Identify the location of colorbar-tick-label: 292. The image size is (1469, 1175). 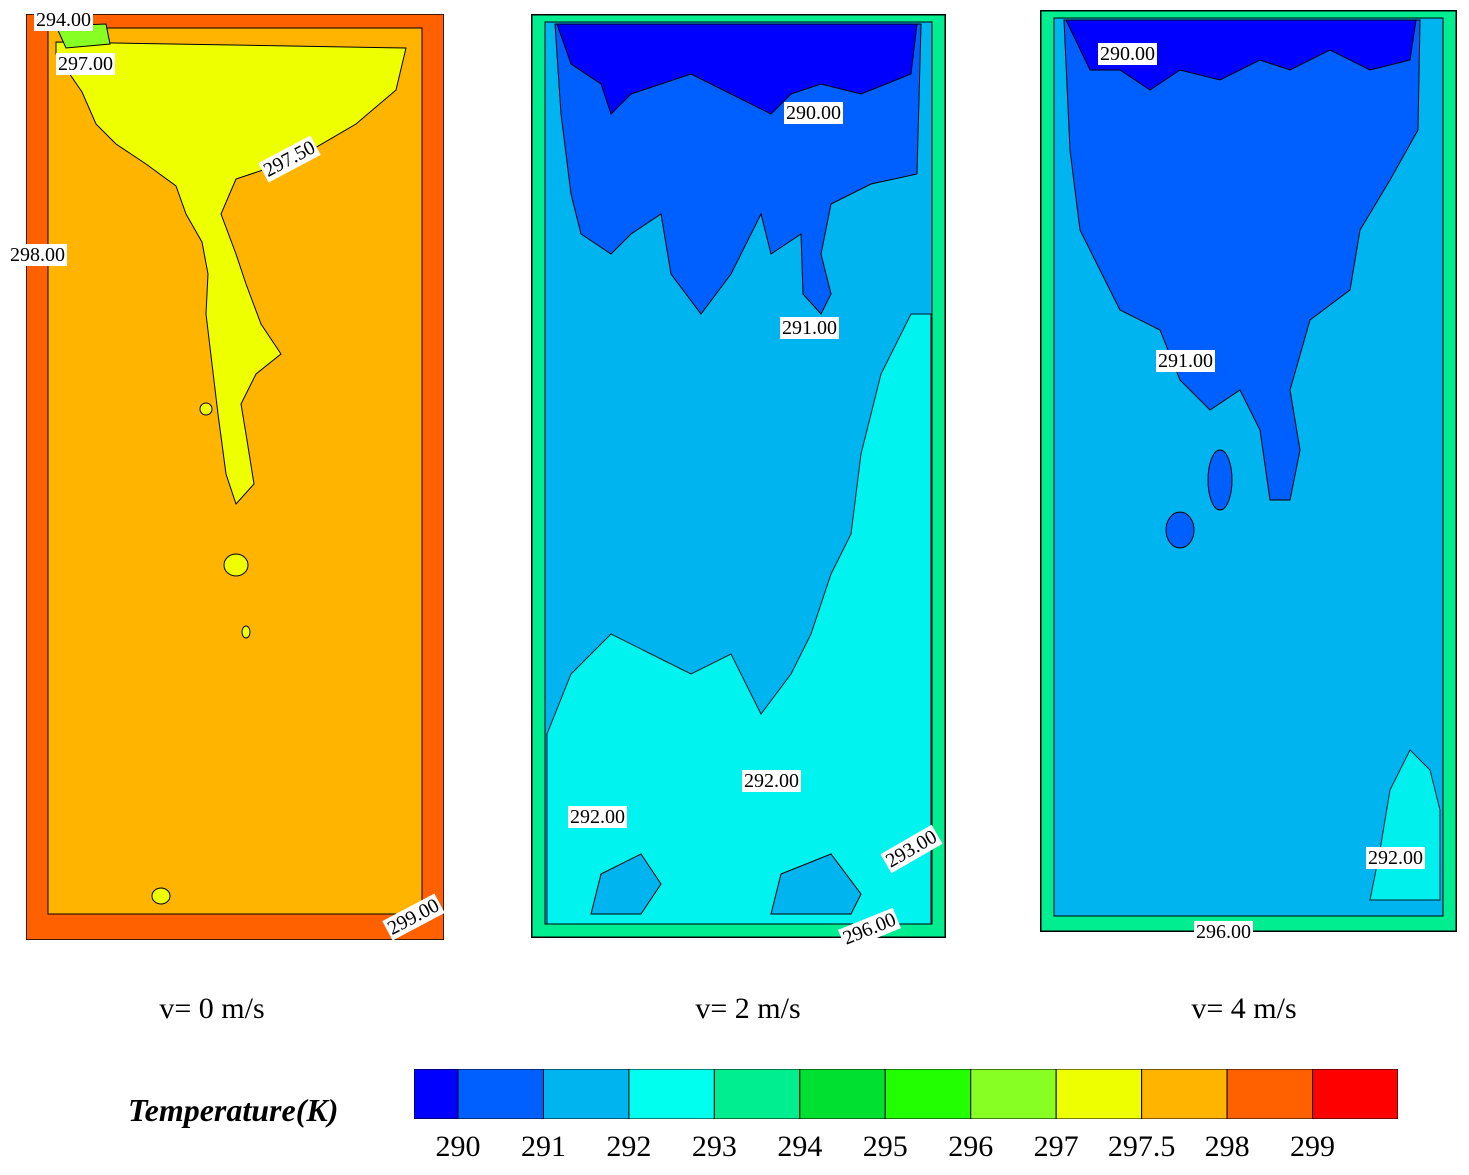
(629, 1146).